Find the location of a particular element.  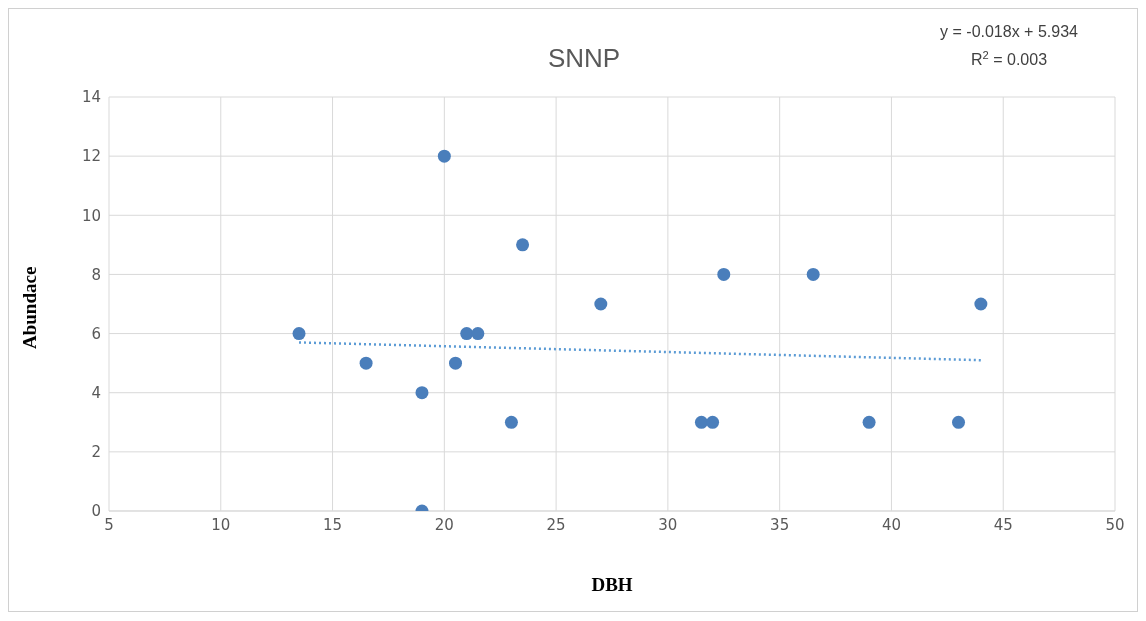

x-axis-title: DBH is located at coordinates (612, 584).